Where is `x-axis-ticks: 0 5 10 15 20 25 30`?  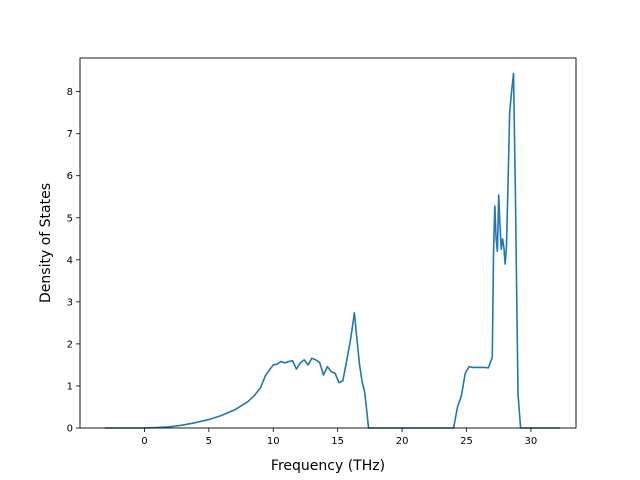
x-axis-ticks: 0 5 10 15 20 25 30 is located at coordinates (339, 437).